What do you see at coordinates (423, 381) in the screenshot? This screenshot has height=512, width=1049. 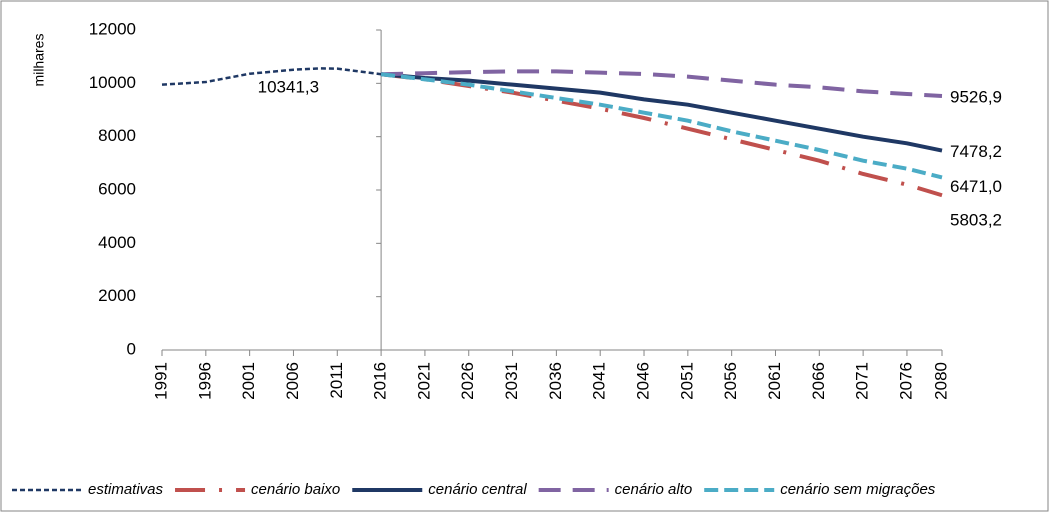 I see `x-tick-label: 2021` at bounding box center [423, 381].